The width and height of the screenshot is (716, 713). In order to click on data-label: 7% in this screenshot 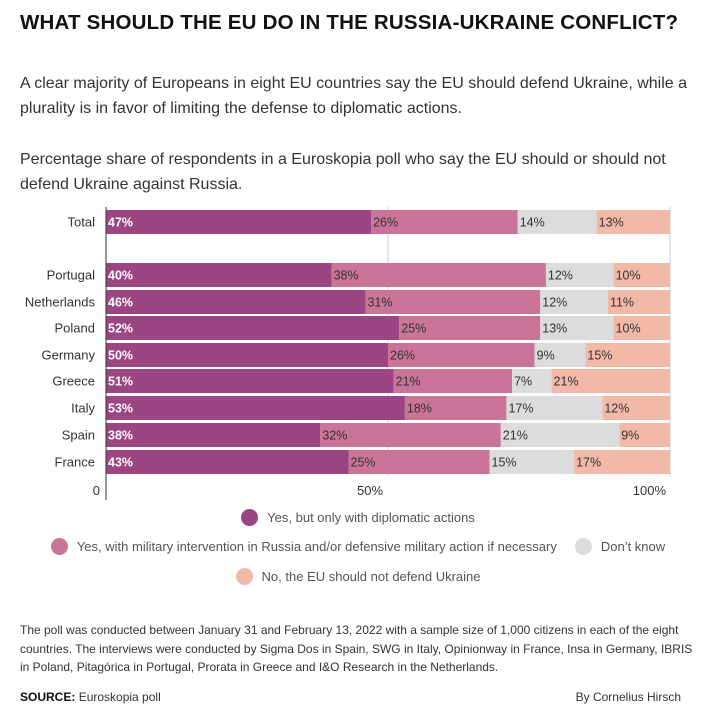, I will do `click(523, 382)`.